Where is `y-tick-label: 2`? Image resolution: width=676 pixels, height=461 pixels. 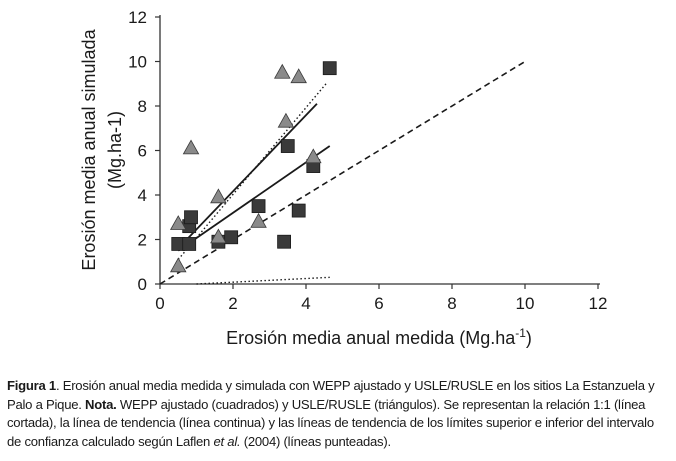
y-tick-label: 2 is located at coordinates (142, 240).